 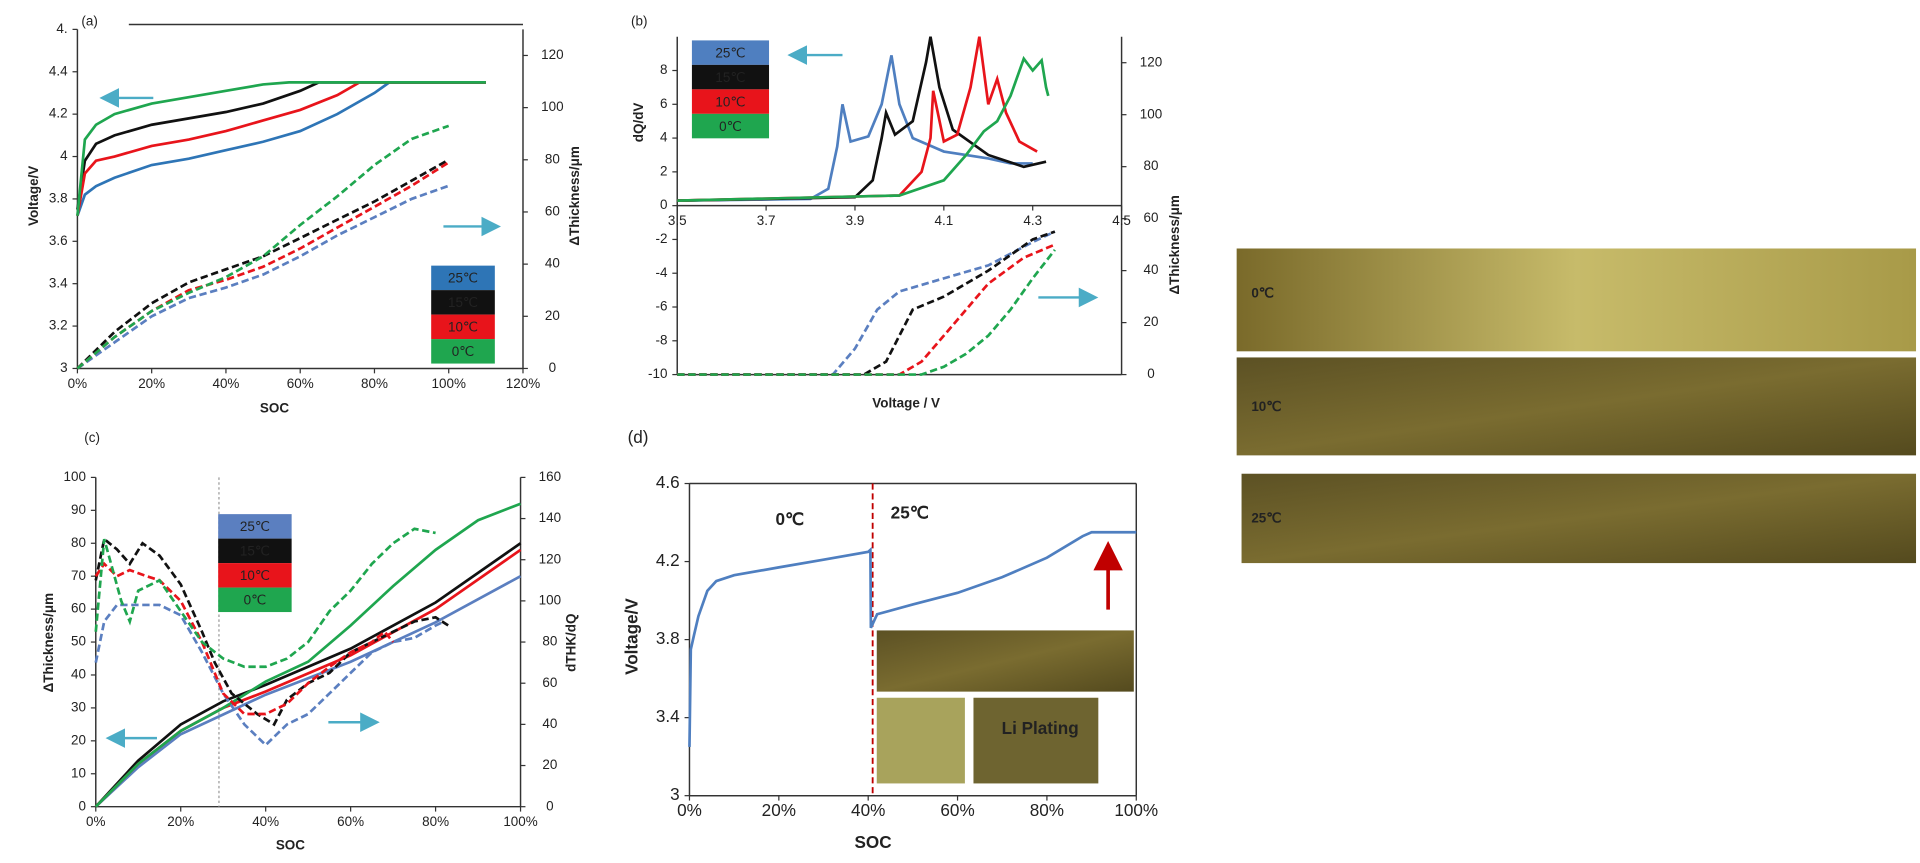 What do you see at coordinates (663, 69) in the screenshot?
I see `y-tick-label: 8` at bounding box center [663, 69].